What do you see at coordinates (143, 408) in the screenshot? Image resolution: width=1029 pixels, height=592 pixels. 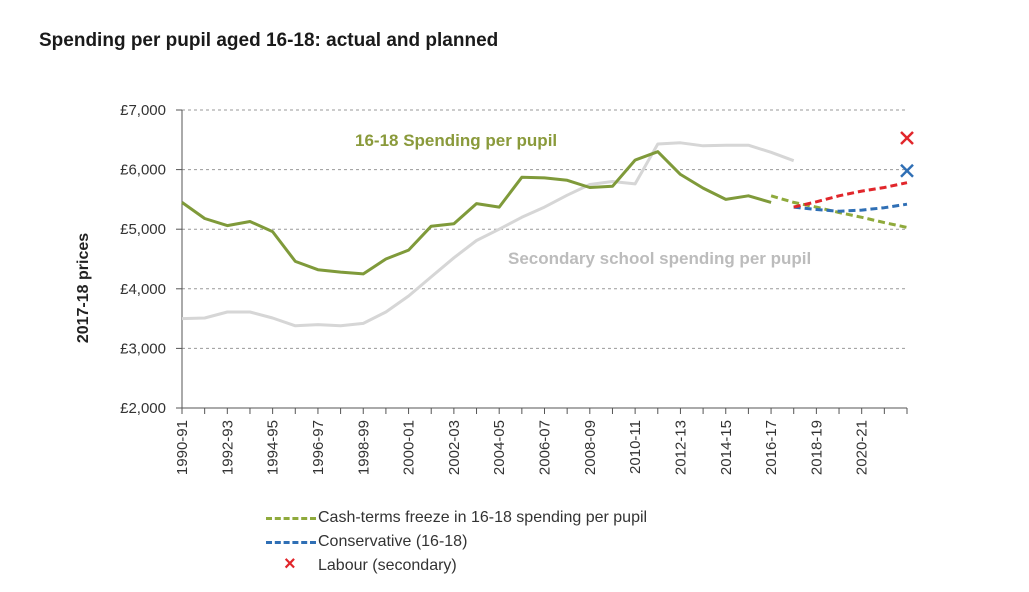 I see `y-tick-label: £2,000` at bounding box center [143, 408].